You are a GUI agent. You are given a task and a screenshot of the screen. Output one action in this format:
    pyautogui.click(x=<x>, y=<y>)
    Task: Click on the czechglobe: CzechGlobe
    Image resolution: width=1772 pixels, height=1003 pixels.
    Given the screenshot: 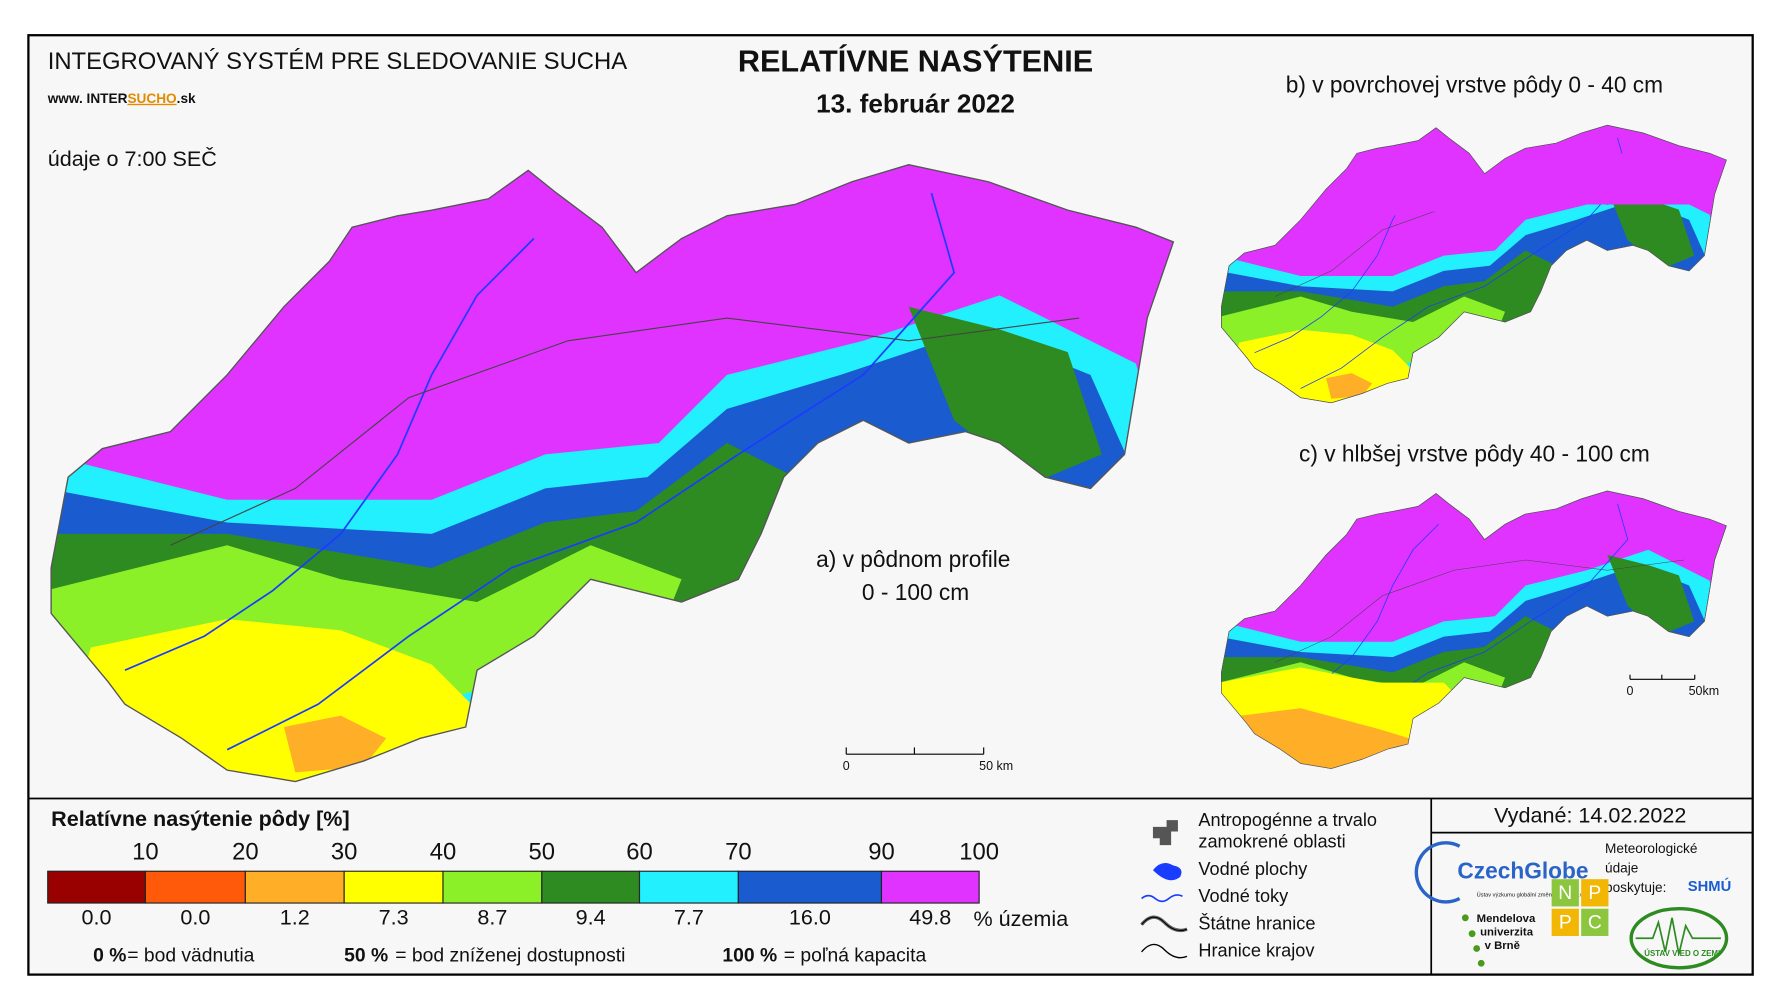 What is the action you would take?
    pyautogui.click(x=1522, y=870)
    